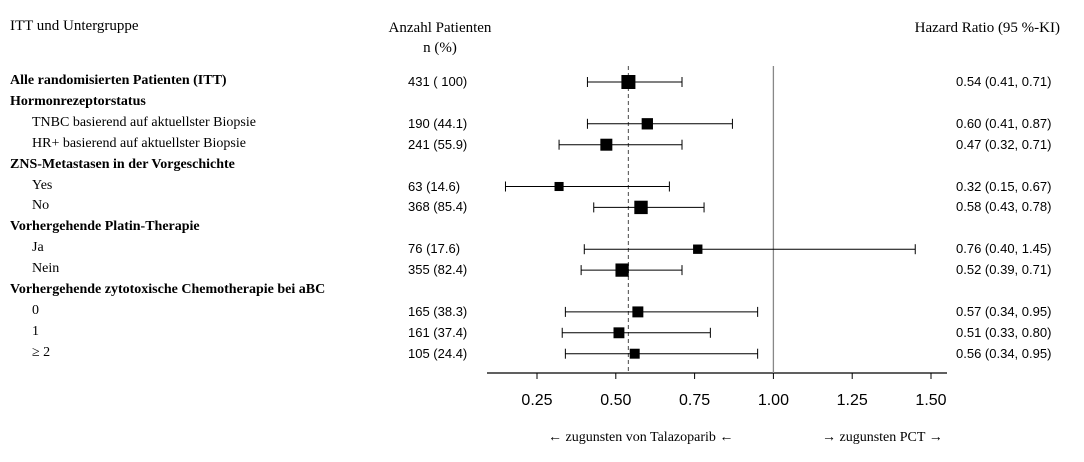  What do you see at coordinates (615, 400) in the screenshot?
I see `x-tick-label: 0.50` at bounding box center [615, 400].